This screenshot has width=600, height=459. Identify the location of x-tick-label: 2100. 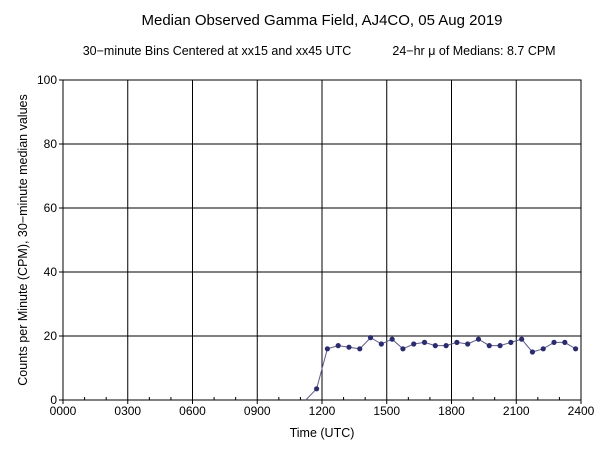
(516, 411).